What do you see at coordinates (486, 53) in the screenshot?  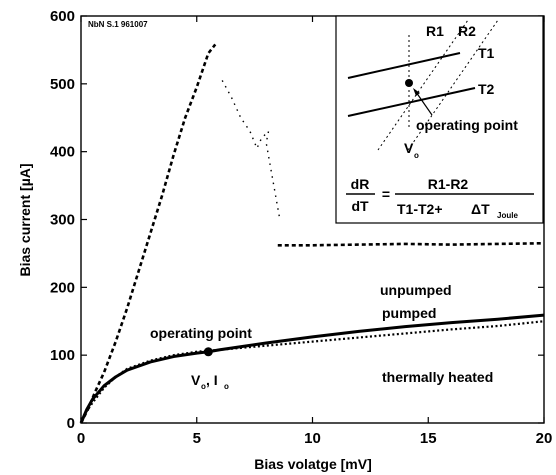 I see `inset-t1: T1` at bounding box center [486, 53].